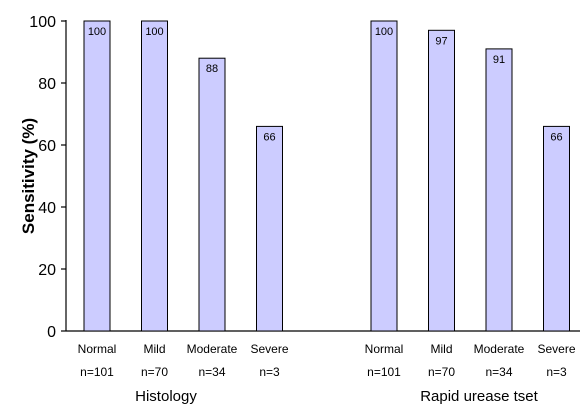 Image resolution: width=582 pixels, height=408 pixels. I want to click on group-label: Histology, so click(166, 396).